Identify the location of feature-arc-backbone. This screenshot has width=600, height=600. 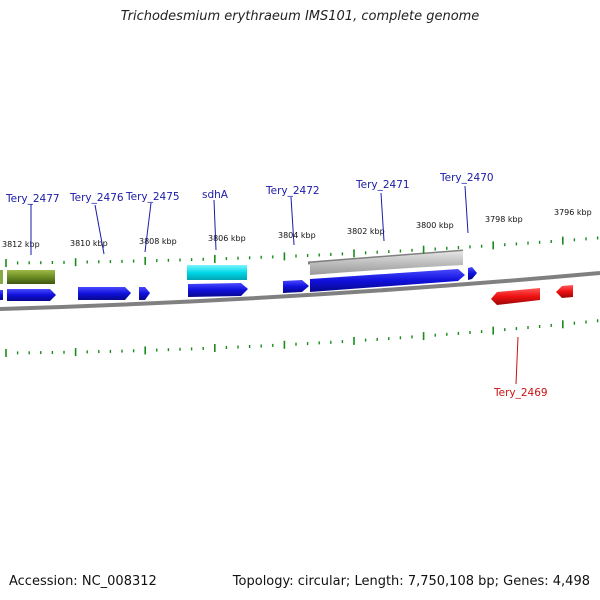
(385, 257).